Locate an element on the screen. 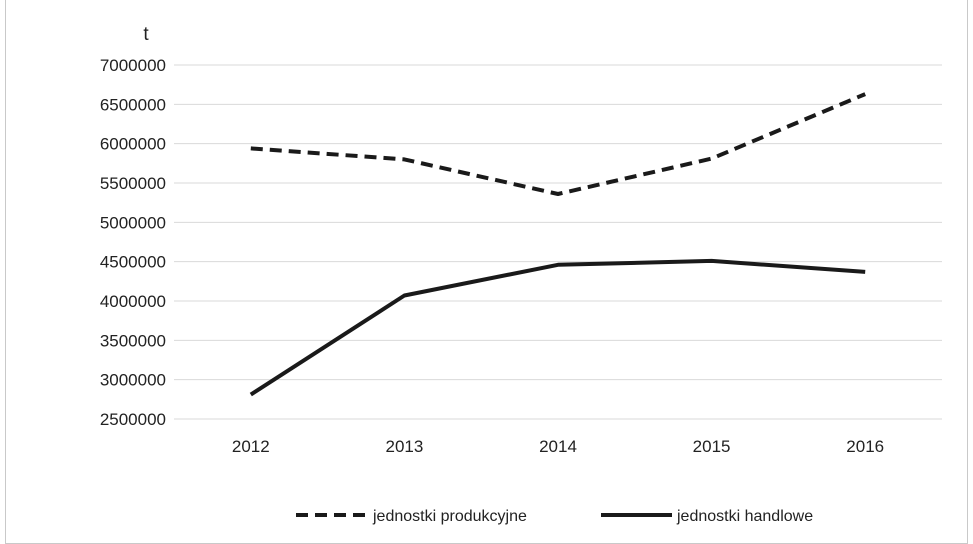  y-tick-label: 5000000 is located at coordinates (133, 222).